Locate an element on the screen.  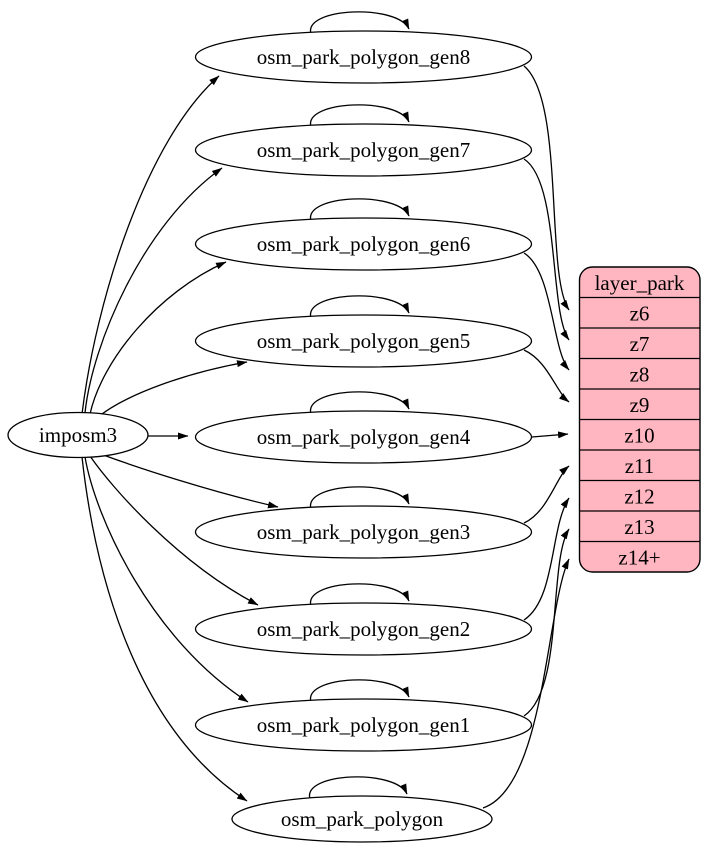
imposm3-ellipse is located at coordinates (78, 435).